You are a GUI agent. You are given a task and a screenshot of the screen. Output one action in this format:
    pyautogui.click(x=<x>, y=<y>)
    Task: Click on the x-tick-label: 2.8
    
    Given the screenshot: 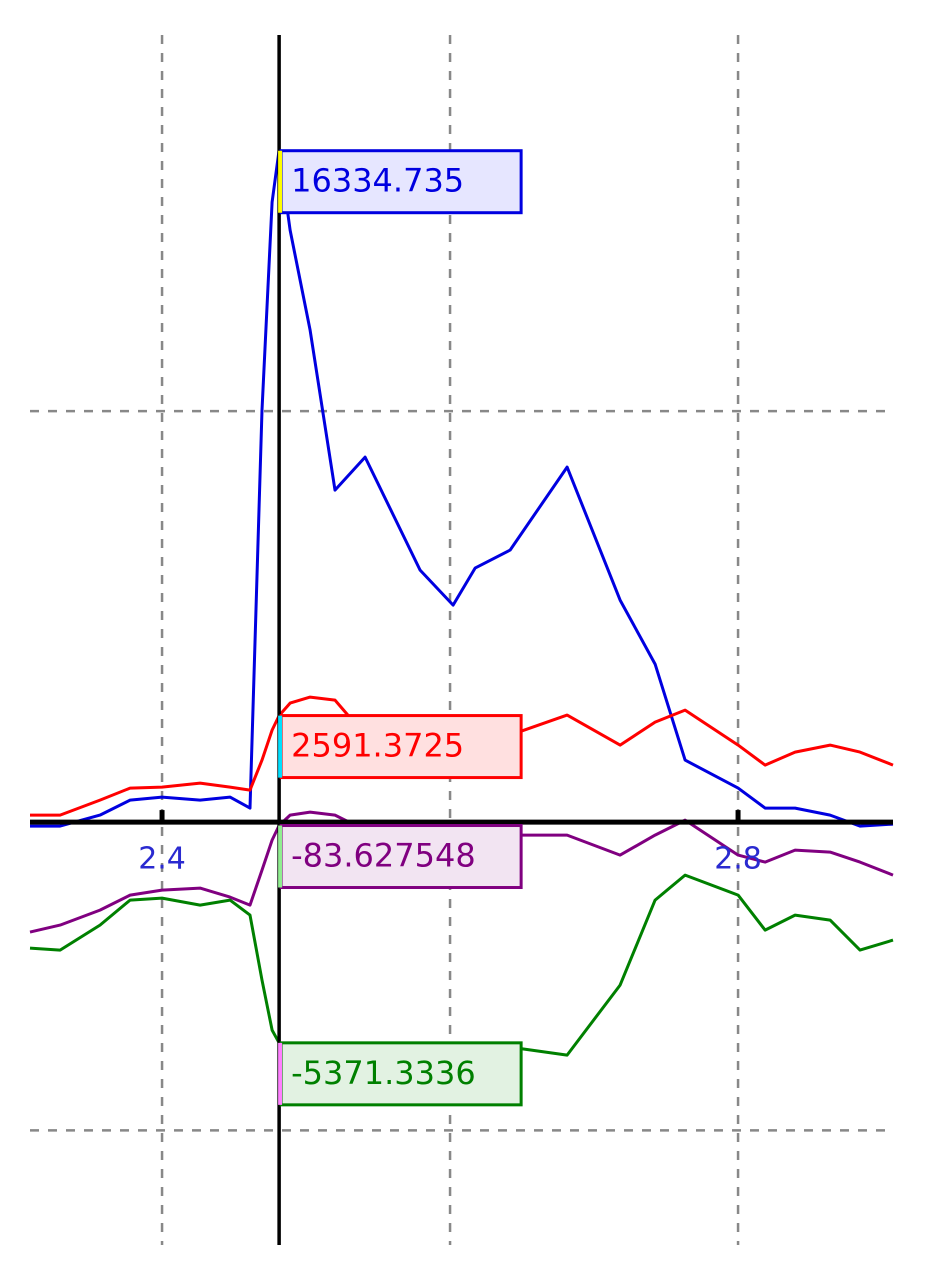 What is the action you would take?
    pyautogui.click(x=738, y=859)
    